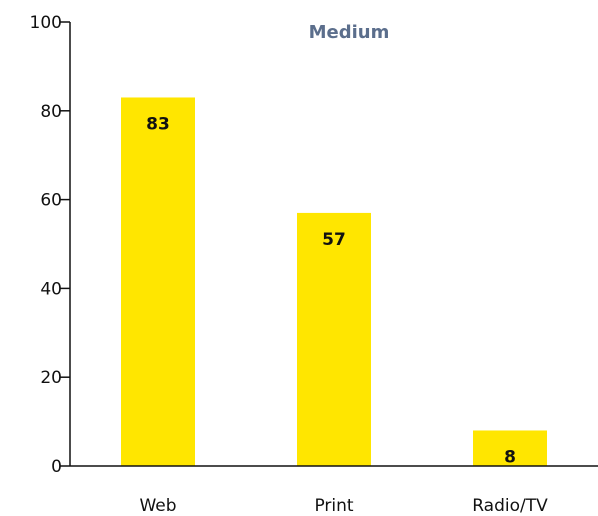 Image resolution: width=598 pixels, height=516 pixels. I want to click on data-label: 8, so click(510, 457).